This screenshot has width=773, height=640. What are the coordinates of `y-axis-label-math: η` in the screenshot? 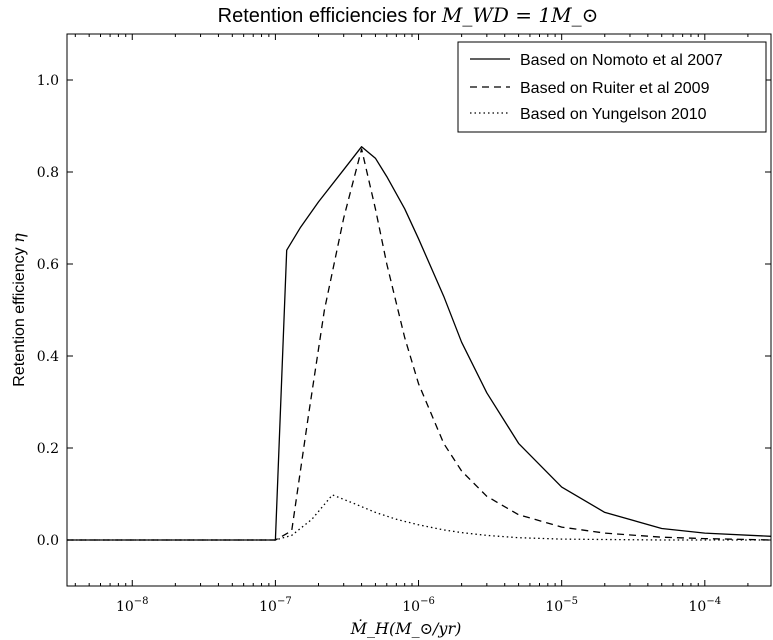 It's located at (18, 238).